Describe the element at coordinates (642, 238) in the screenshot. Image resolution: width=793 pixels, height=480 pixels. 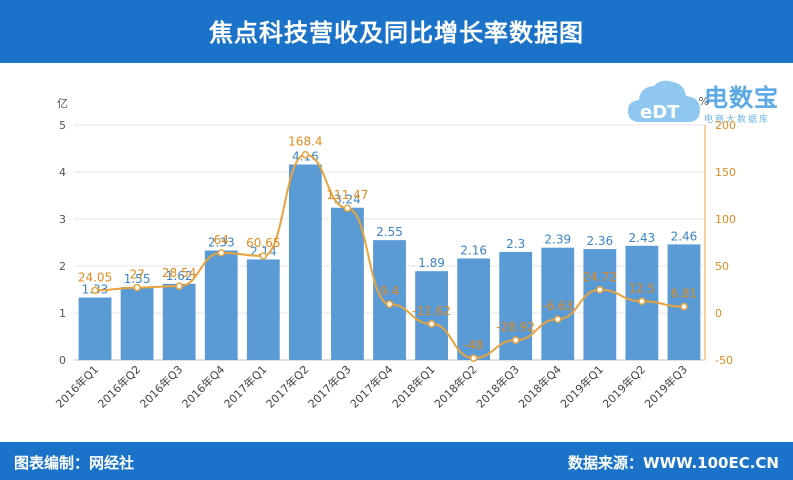
I see `bar-value-label: 2.43` at that location.